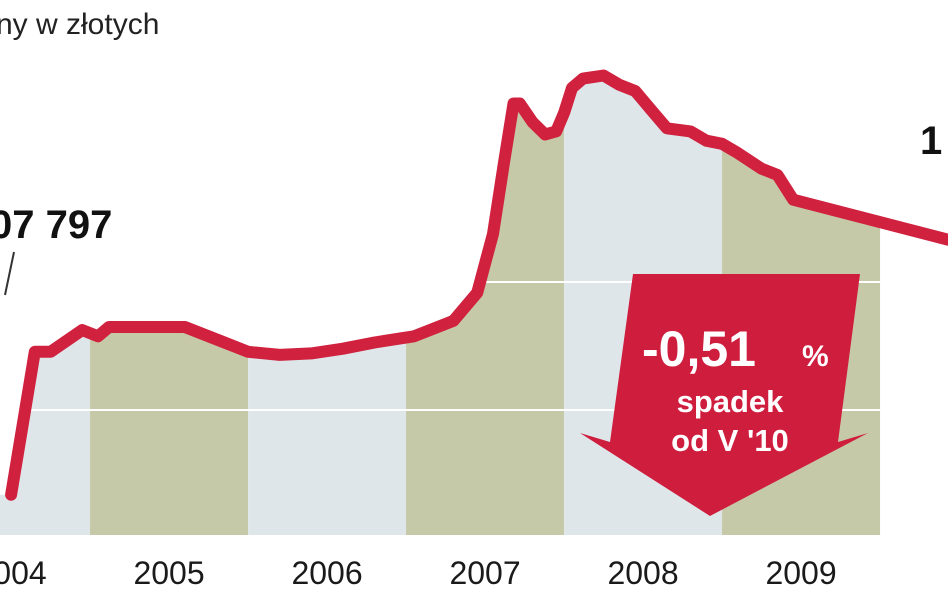 The image size is (948, 593). I want to click on callout-line2: od V '10, so click(730, 440).